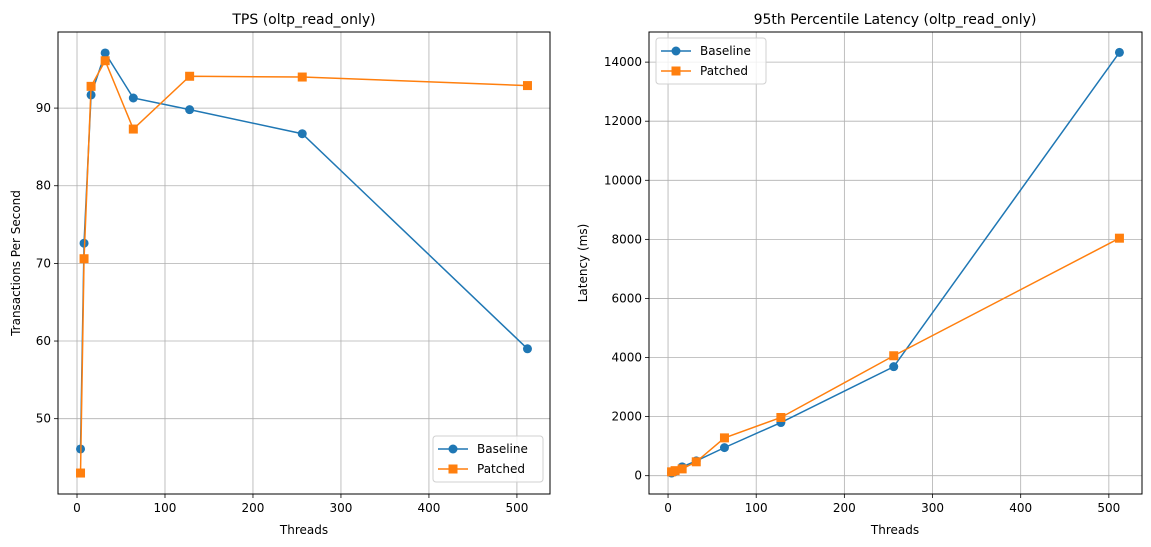 The width and height of the screenshot is (1151, 547). Describe the element at coordinates (583, 263) in the screenshot. I see `y-axis-label: Latency (ms)` at that location.